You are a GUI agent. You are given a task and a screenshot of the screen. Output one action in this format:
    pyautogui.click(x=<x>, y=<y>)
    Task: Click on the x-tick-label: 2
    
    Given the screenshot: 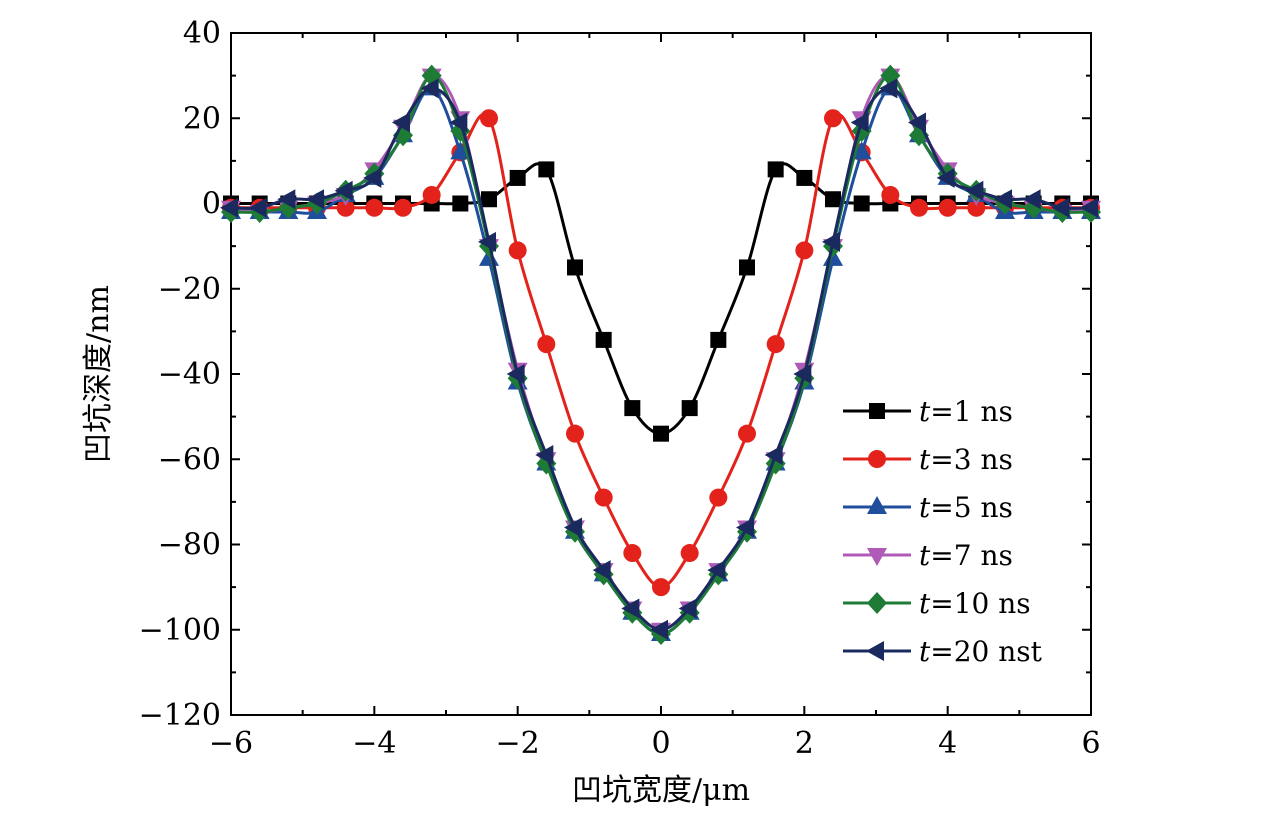 What is the action you would take?
    pyautogui.click(x=804, y=743)
    